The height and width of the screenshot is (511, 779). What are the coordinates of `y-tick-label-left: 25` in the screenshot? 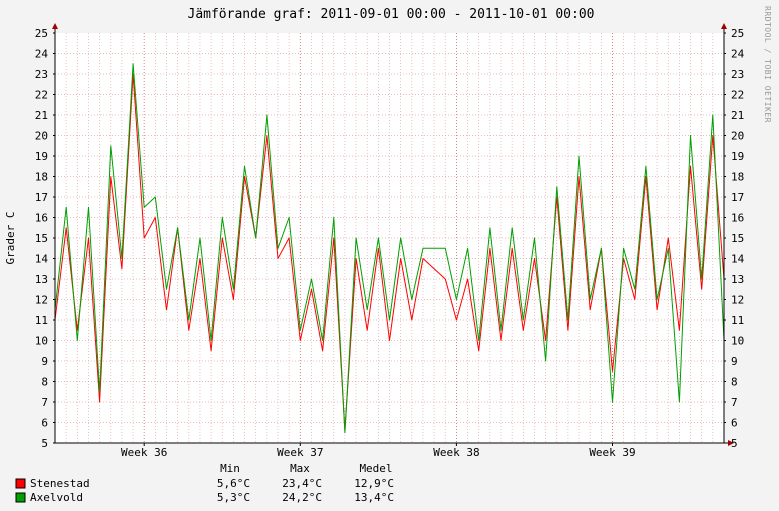 It's located at (41, 33).